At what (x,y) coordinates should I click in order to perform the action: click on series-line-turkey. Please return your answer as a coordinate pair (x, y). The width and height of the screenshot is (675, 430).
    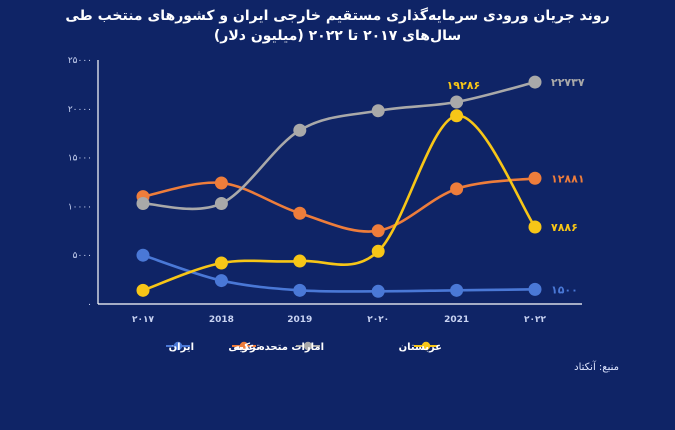
    Looking at the image, I should click on (339, 204).